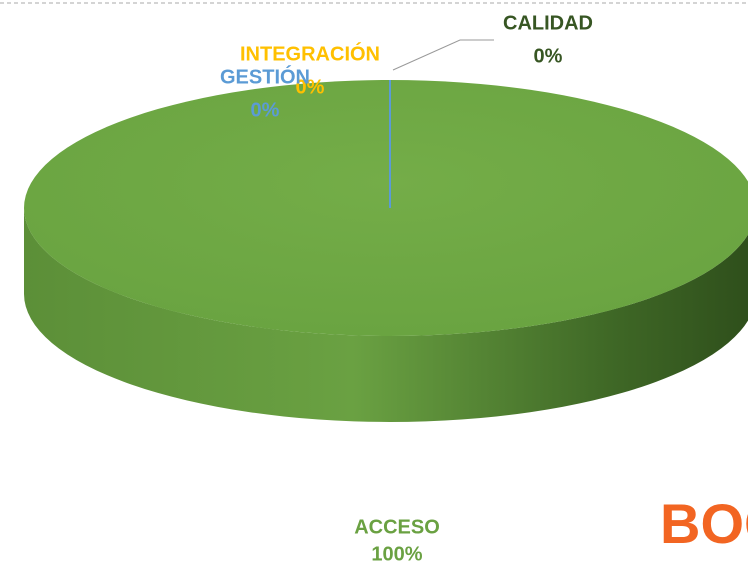  Describe the element at coordinates (704, 523) in the screenshot. I see `logo: BOGO` at that location.